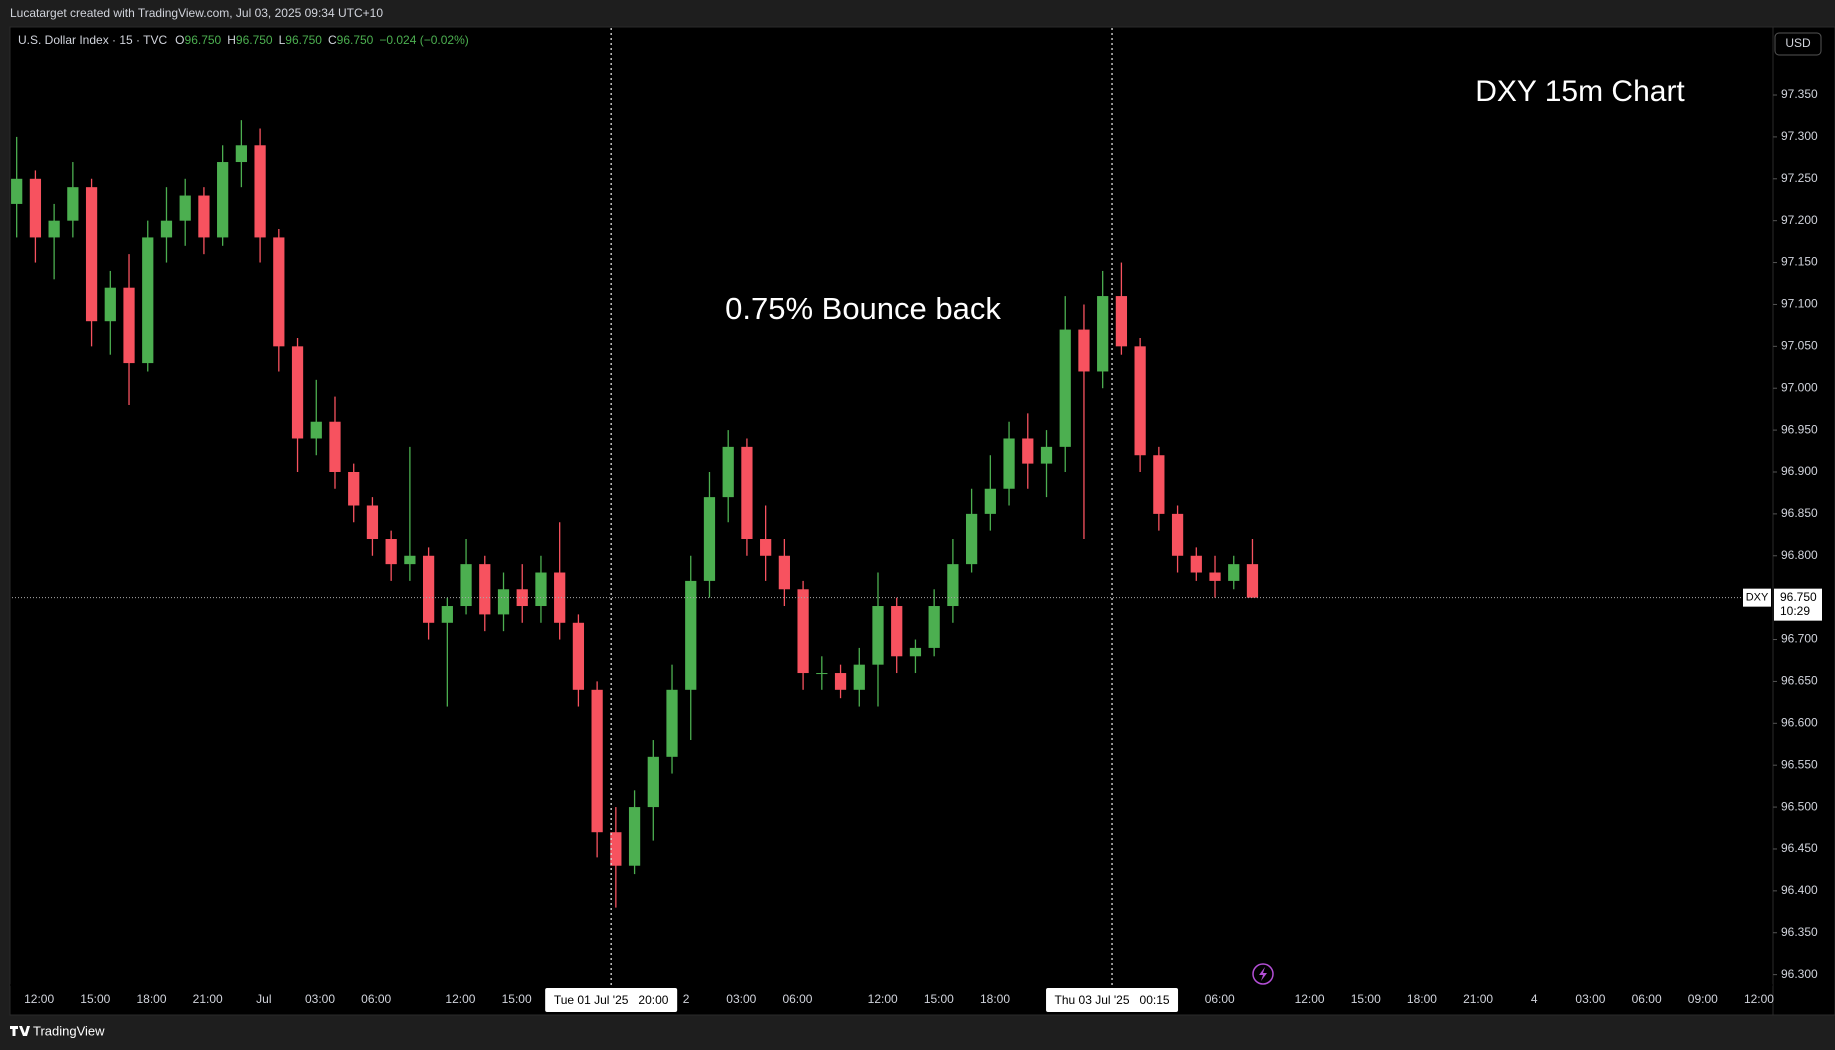  I want to click on x-tick-label: Jul, so click(263, 999).